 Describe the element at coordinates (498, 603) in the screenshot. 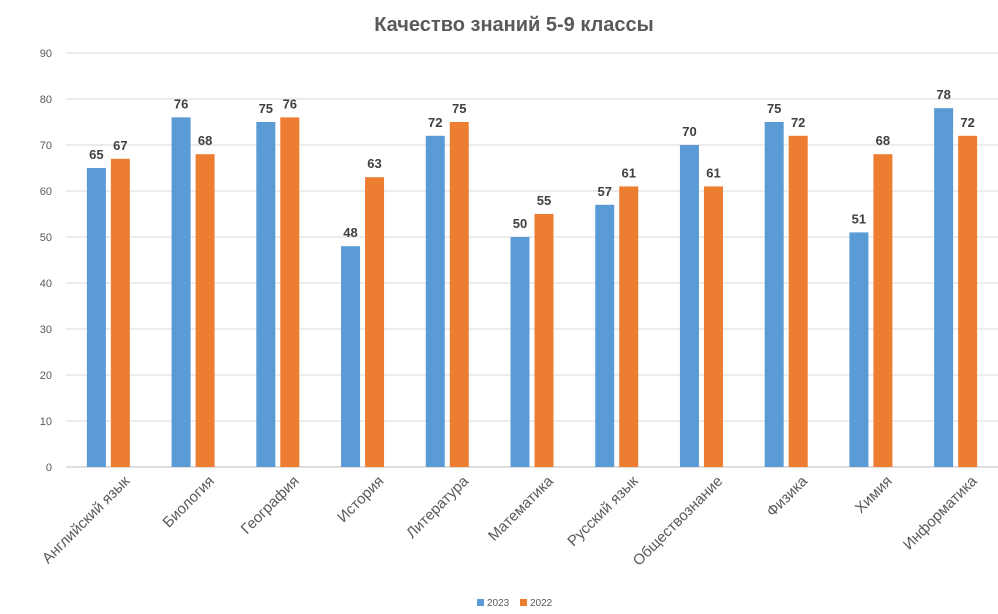

I see `legend-label: 2023` at that location.